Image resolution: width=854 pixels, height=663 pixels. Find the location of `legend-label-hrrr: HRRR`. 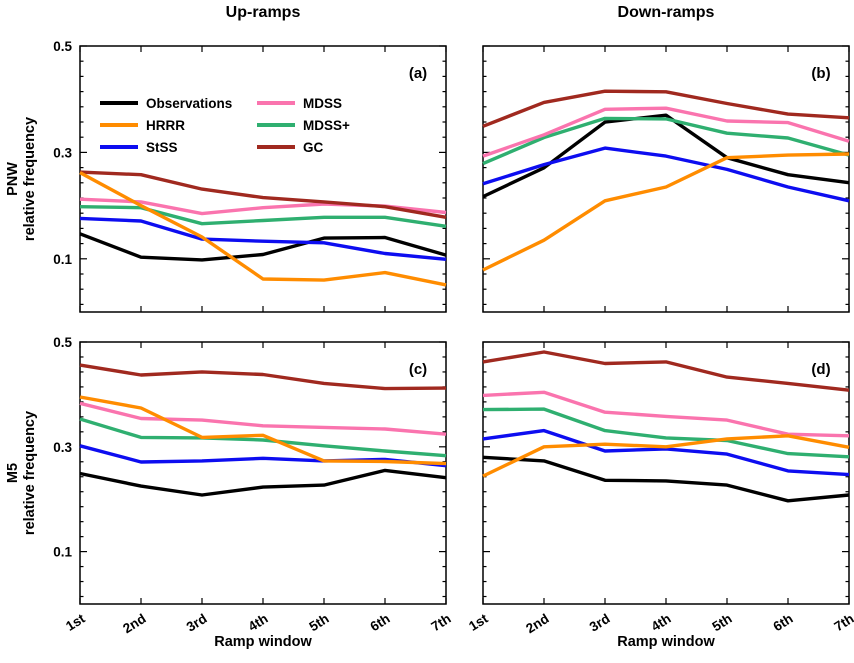

legend-label-hrrr: HRRR is located at coordinates (165, 125).